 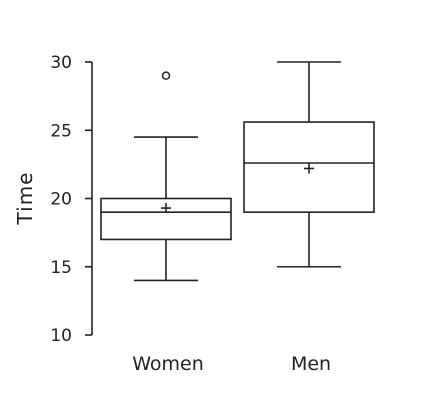 What do you see at coordinates (61, 268) in the screenshot?
I see `y-tick-label-15: 15` at bounding box center [61, 268].